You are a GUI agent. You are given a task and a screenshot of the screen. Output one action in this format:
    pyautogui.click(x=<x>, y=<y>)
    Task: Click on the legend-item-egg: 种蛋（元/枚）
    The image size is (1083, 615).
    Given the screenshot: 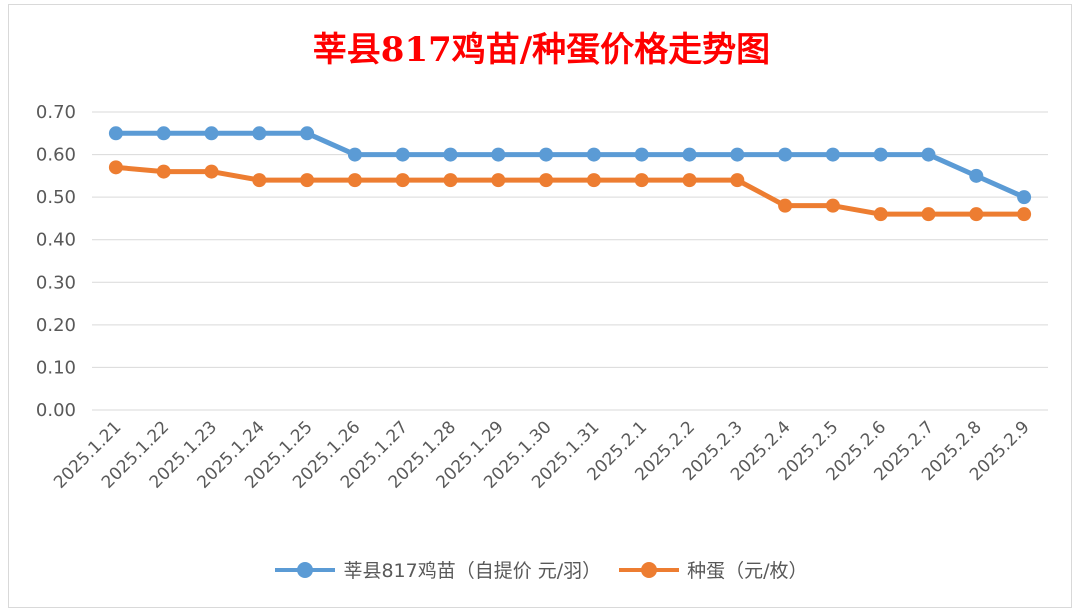 What is the action you would take?
    pyautogui.click(x=713, y=569)
    